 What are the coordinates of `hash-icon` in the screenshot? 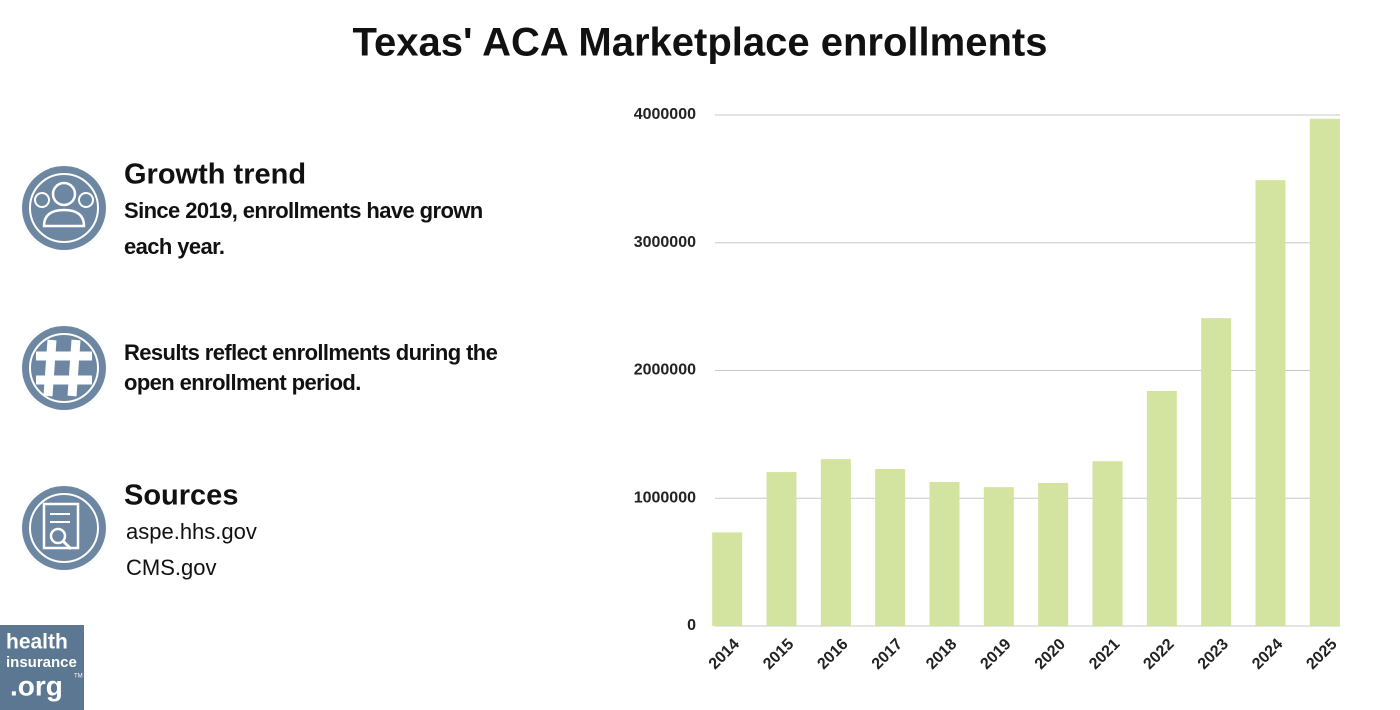 It's located at (64, 368).